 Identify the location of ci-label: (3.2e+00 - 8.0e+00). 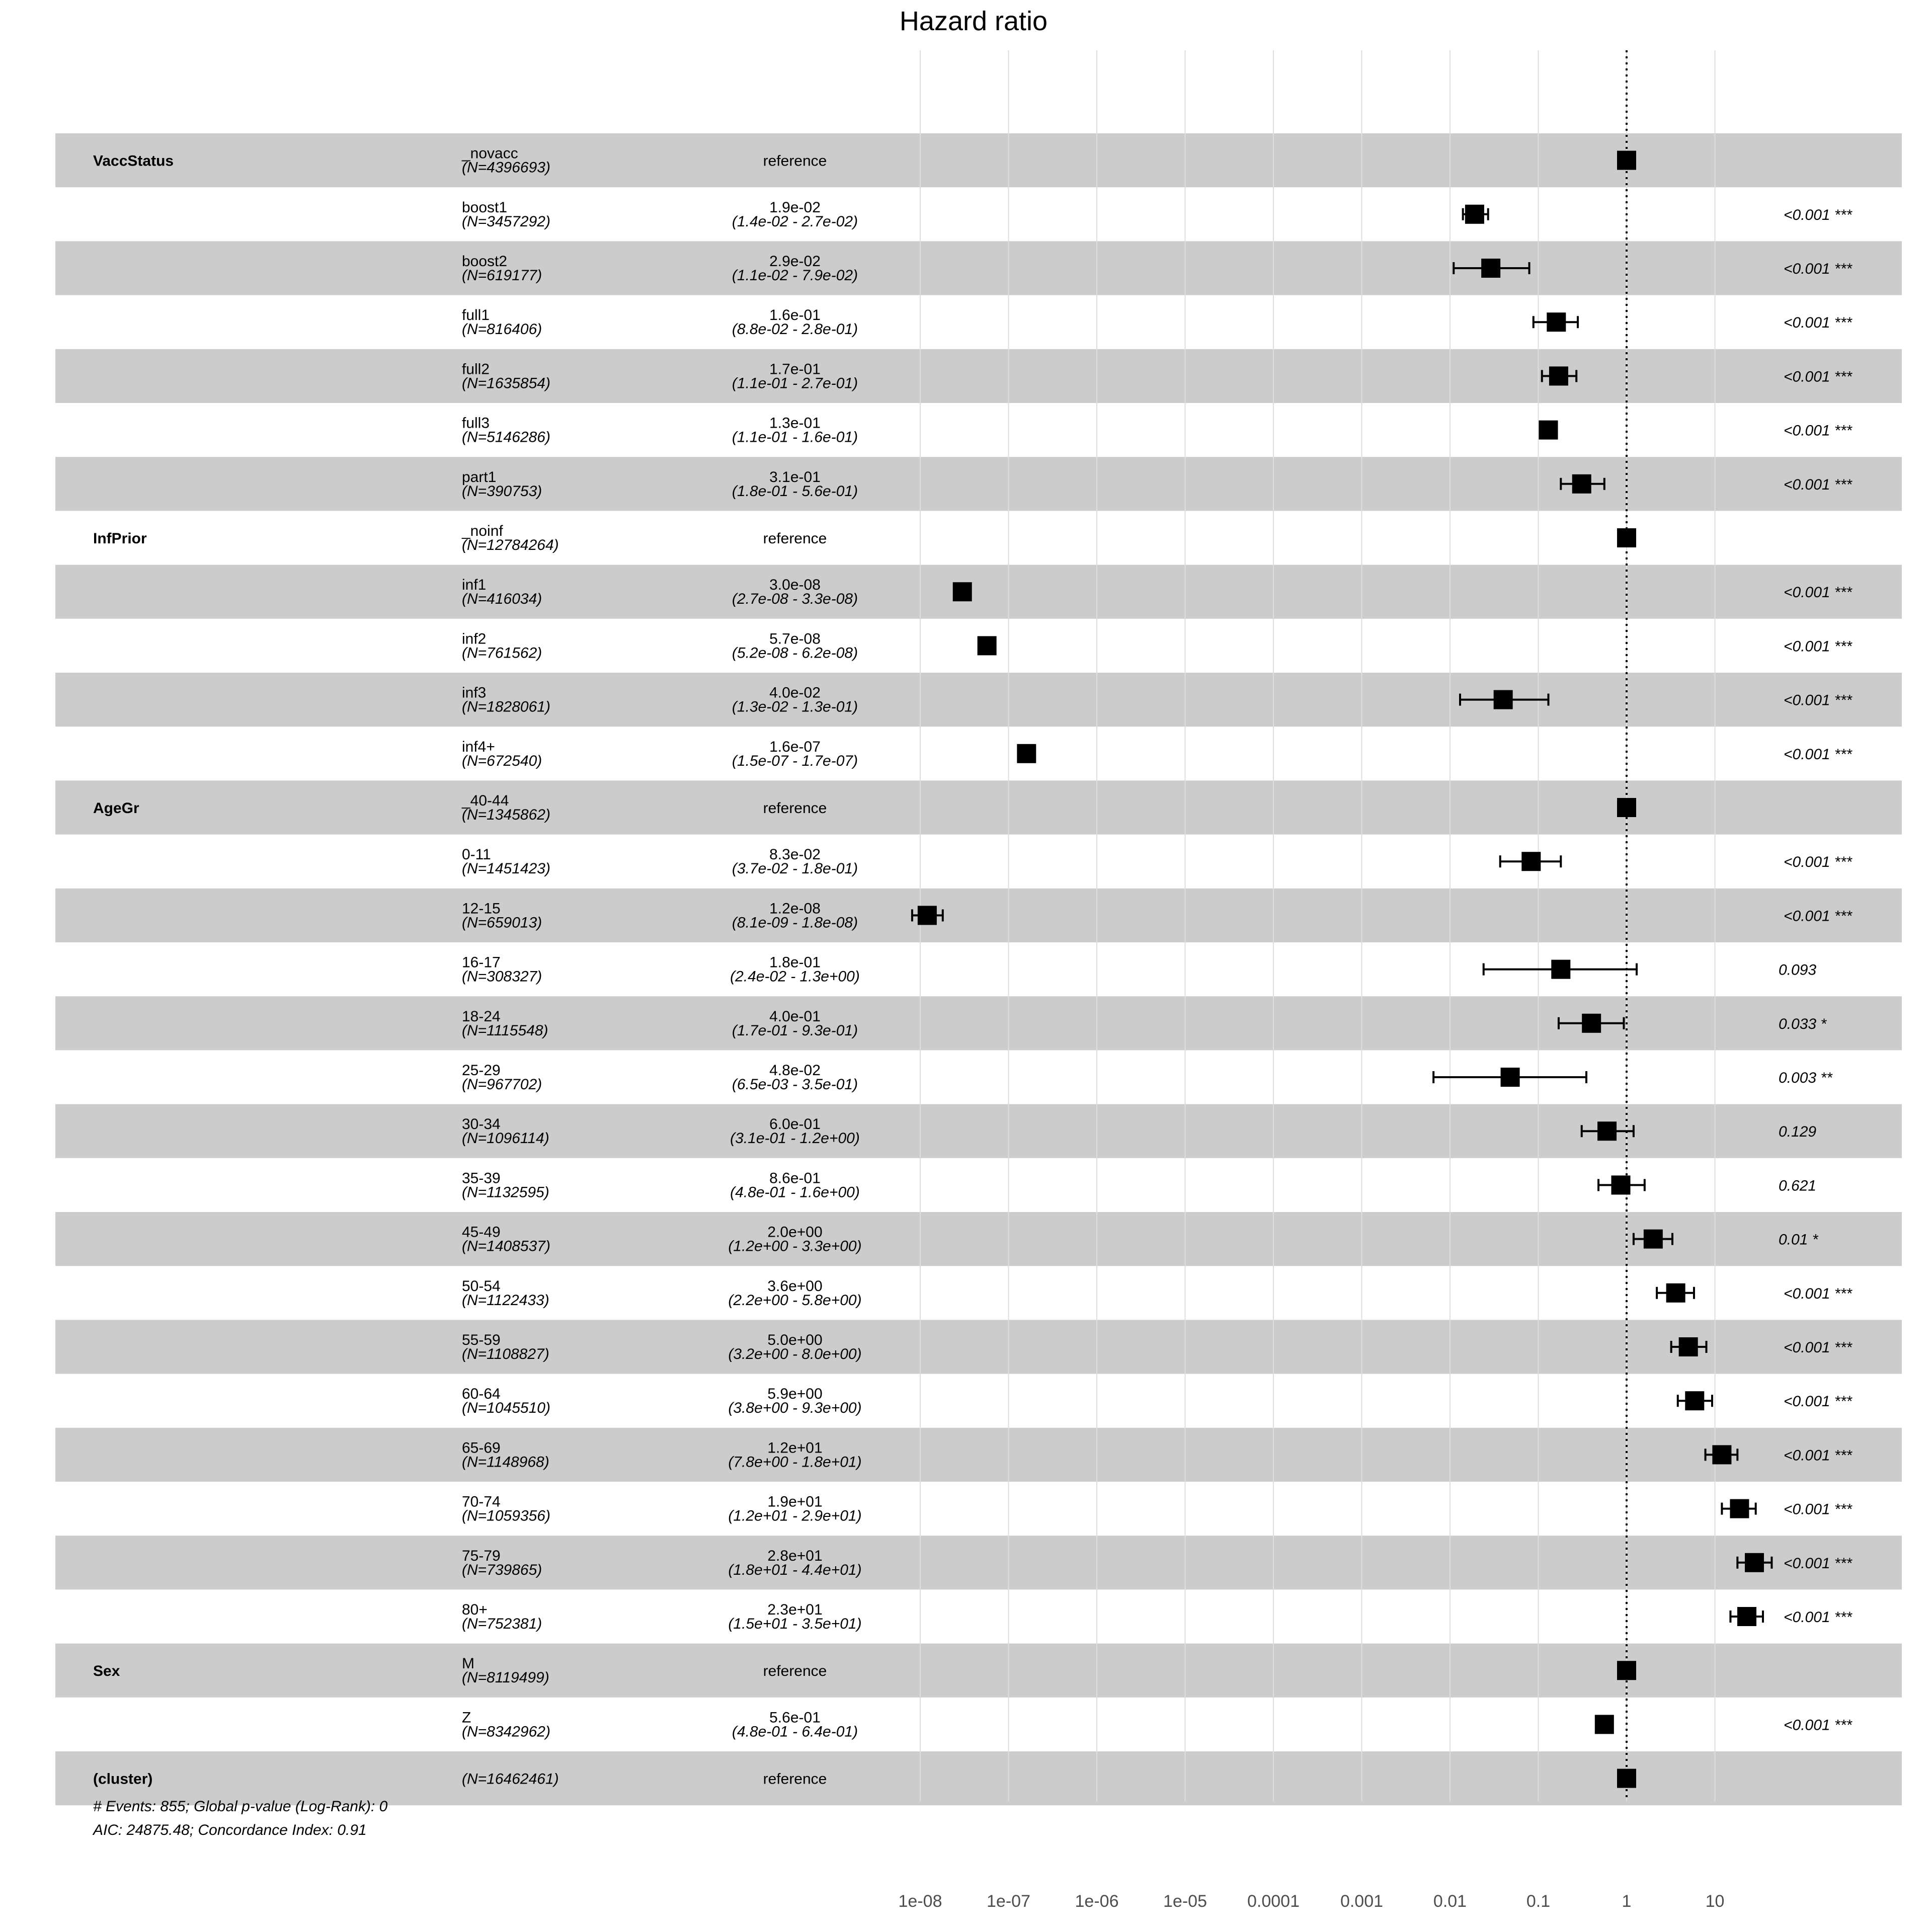
(795, 1354).